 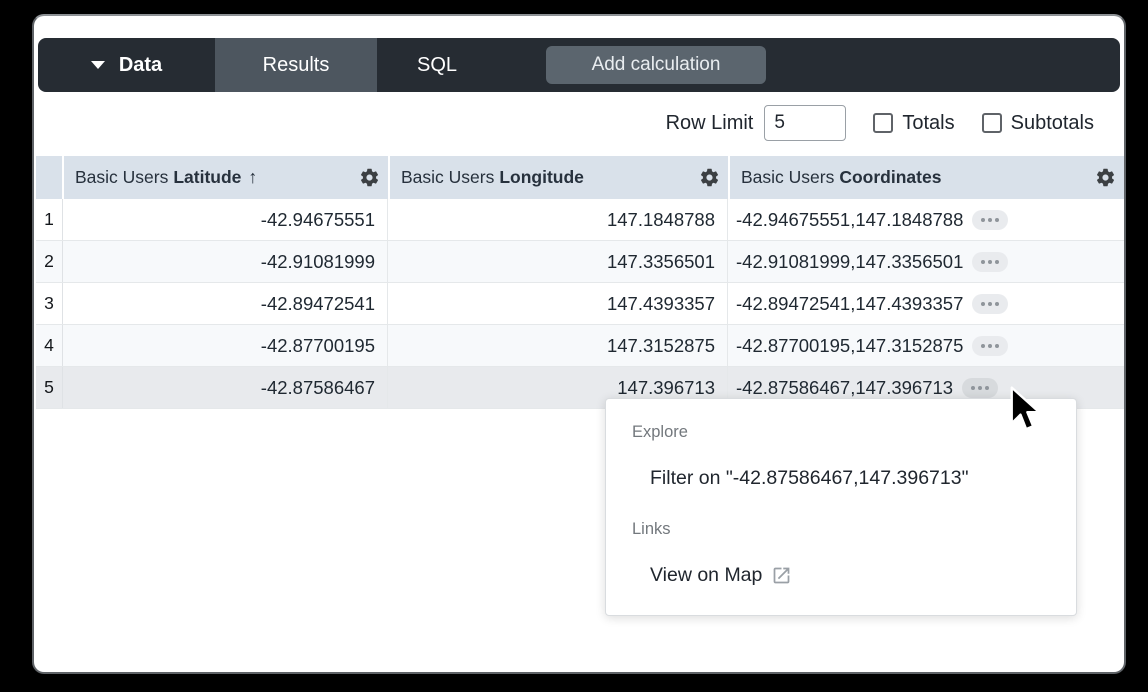 I want to click on cell-longitude: 147.1848788, so click(x=558, y=219).